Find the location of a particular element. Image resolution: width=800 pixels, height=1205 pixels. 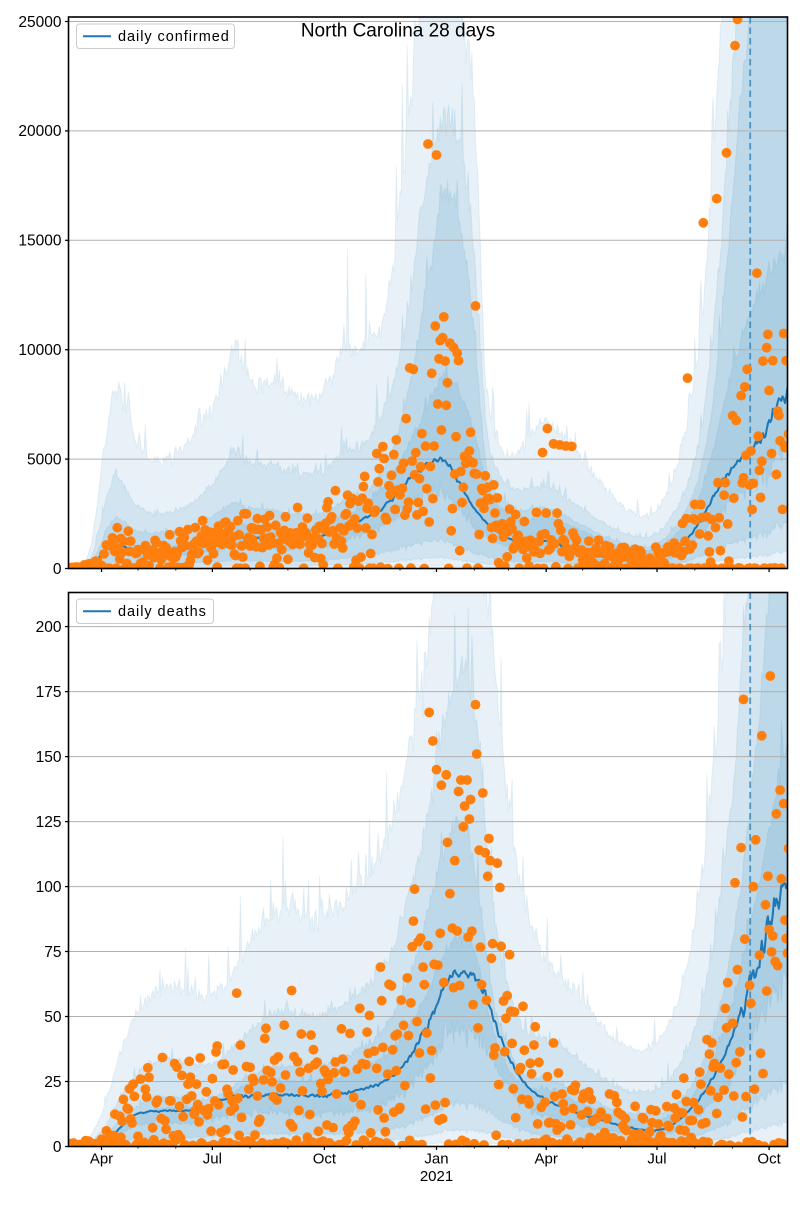

svg-text: 75 is located at coordinates (52, 952).